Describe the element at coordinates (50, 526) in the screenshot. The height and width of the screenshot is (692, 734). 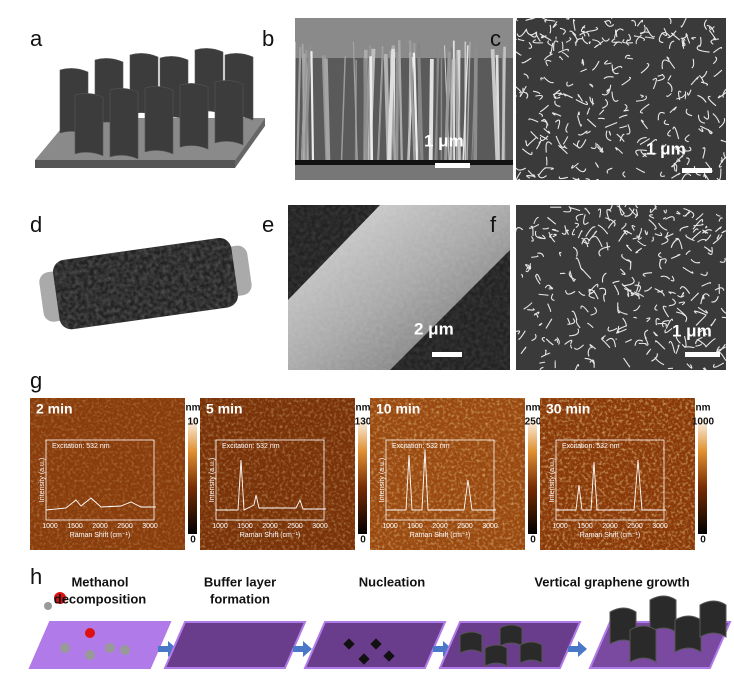
I see `x-tick-label: 1000` at that location.